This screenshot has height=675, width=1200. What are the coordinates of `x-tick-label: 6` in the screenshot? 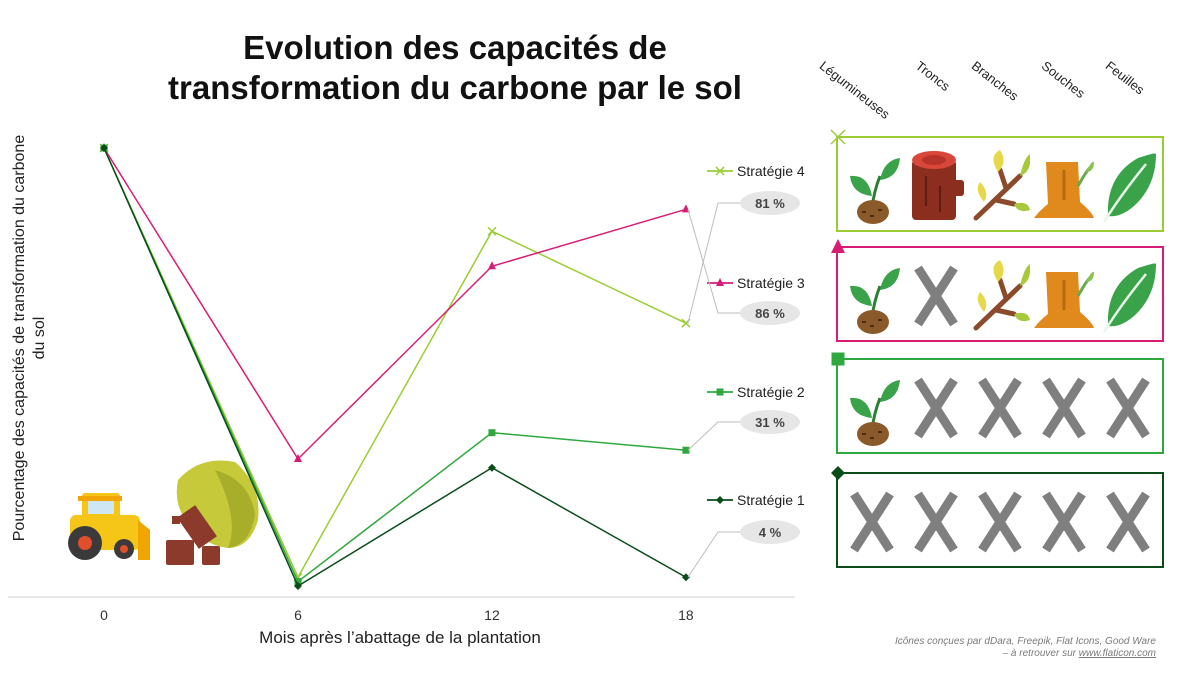 It's located at (298, 615).